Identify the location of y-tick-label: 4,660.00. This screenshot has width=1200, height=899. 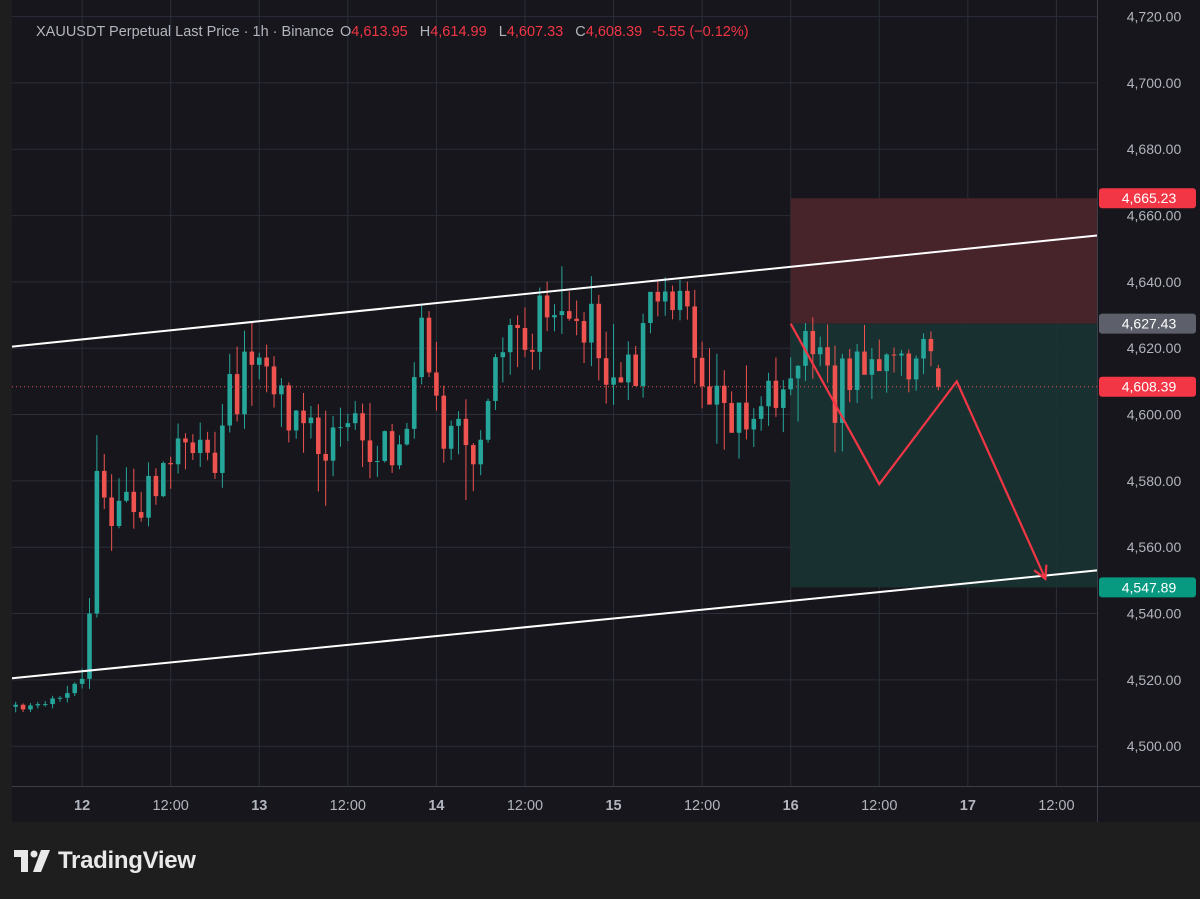
(1154, 216).